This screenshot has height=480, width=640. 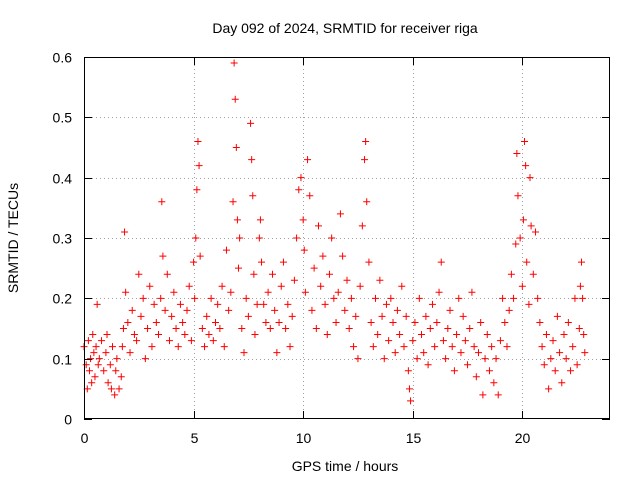 I want to click on y-tick-label: 0.4, so click(x=63, y=179).